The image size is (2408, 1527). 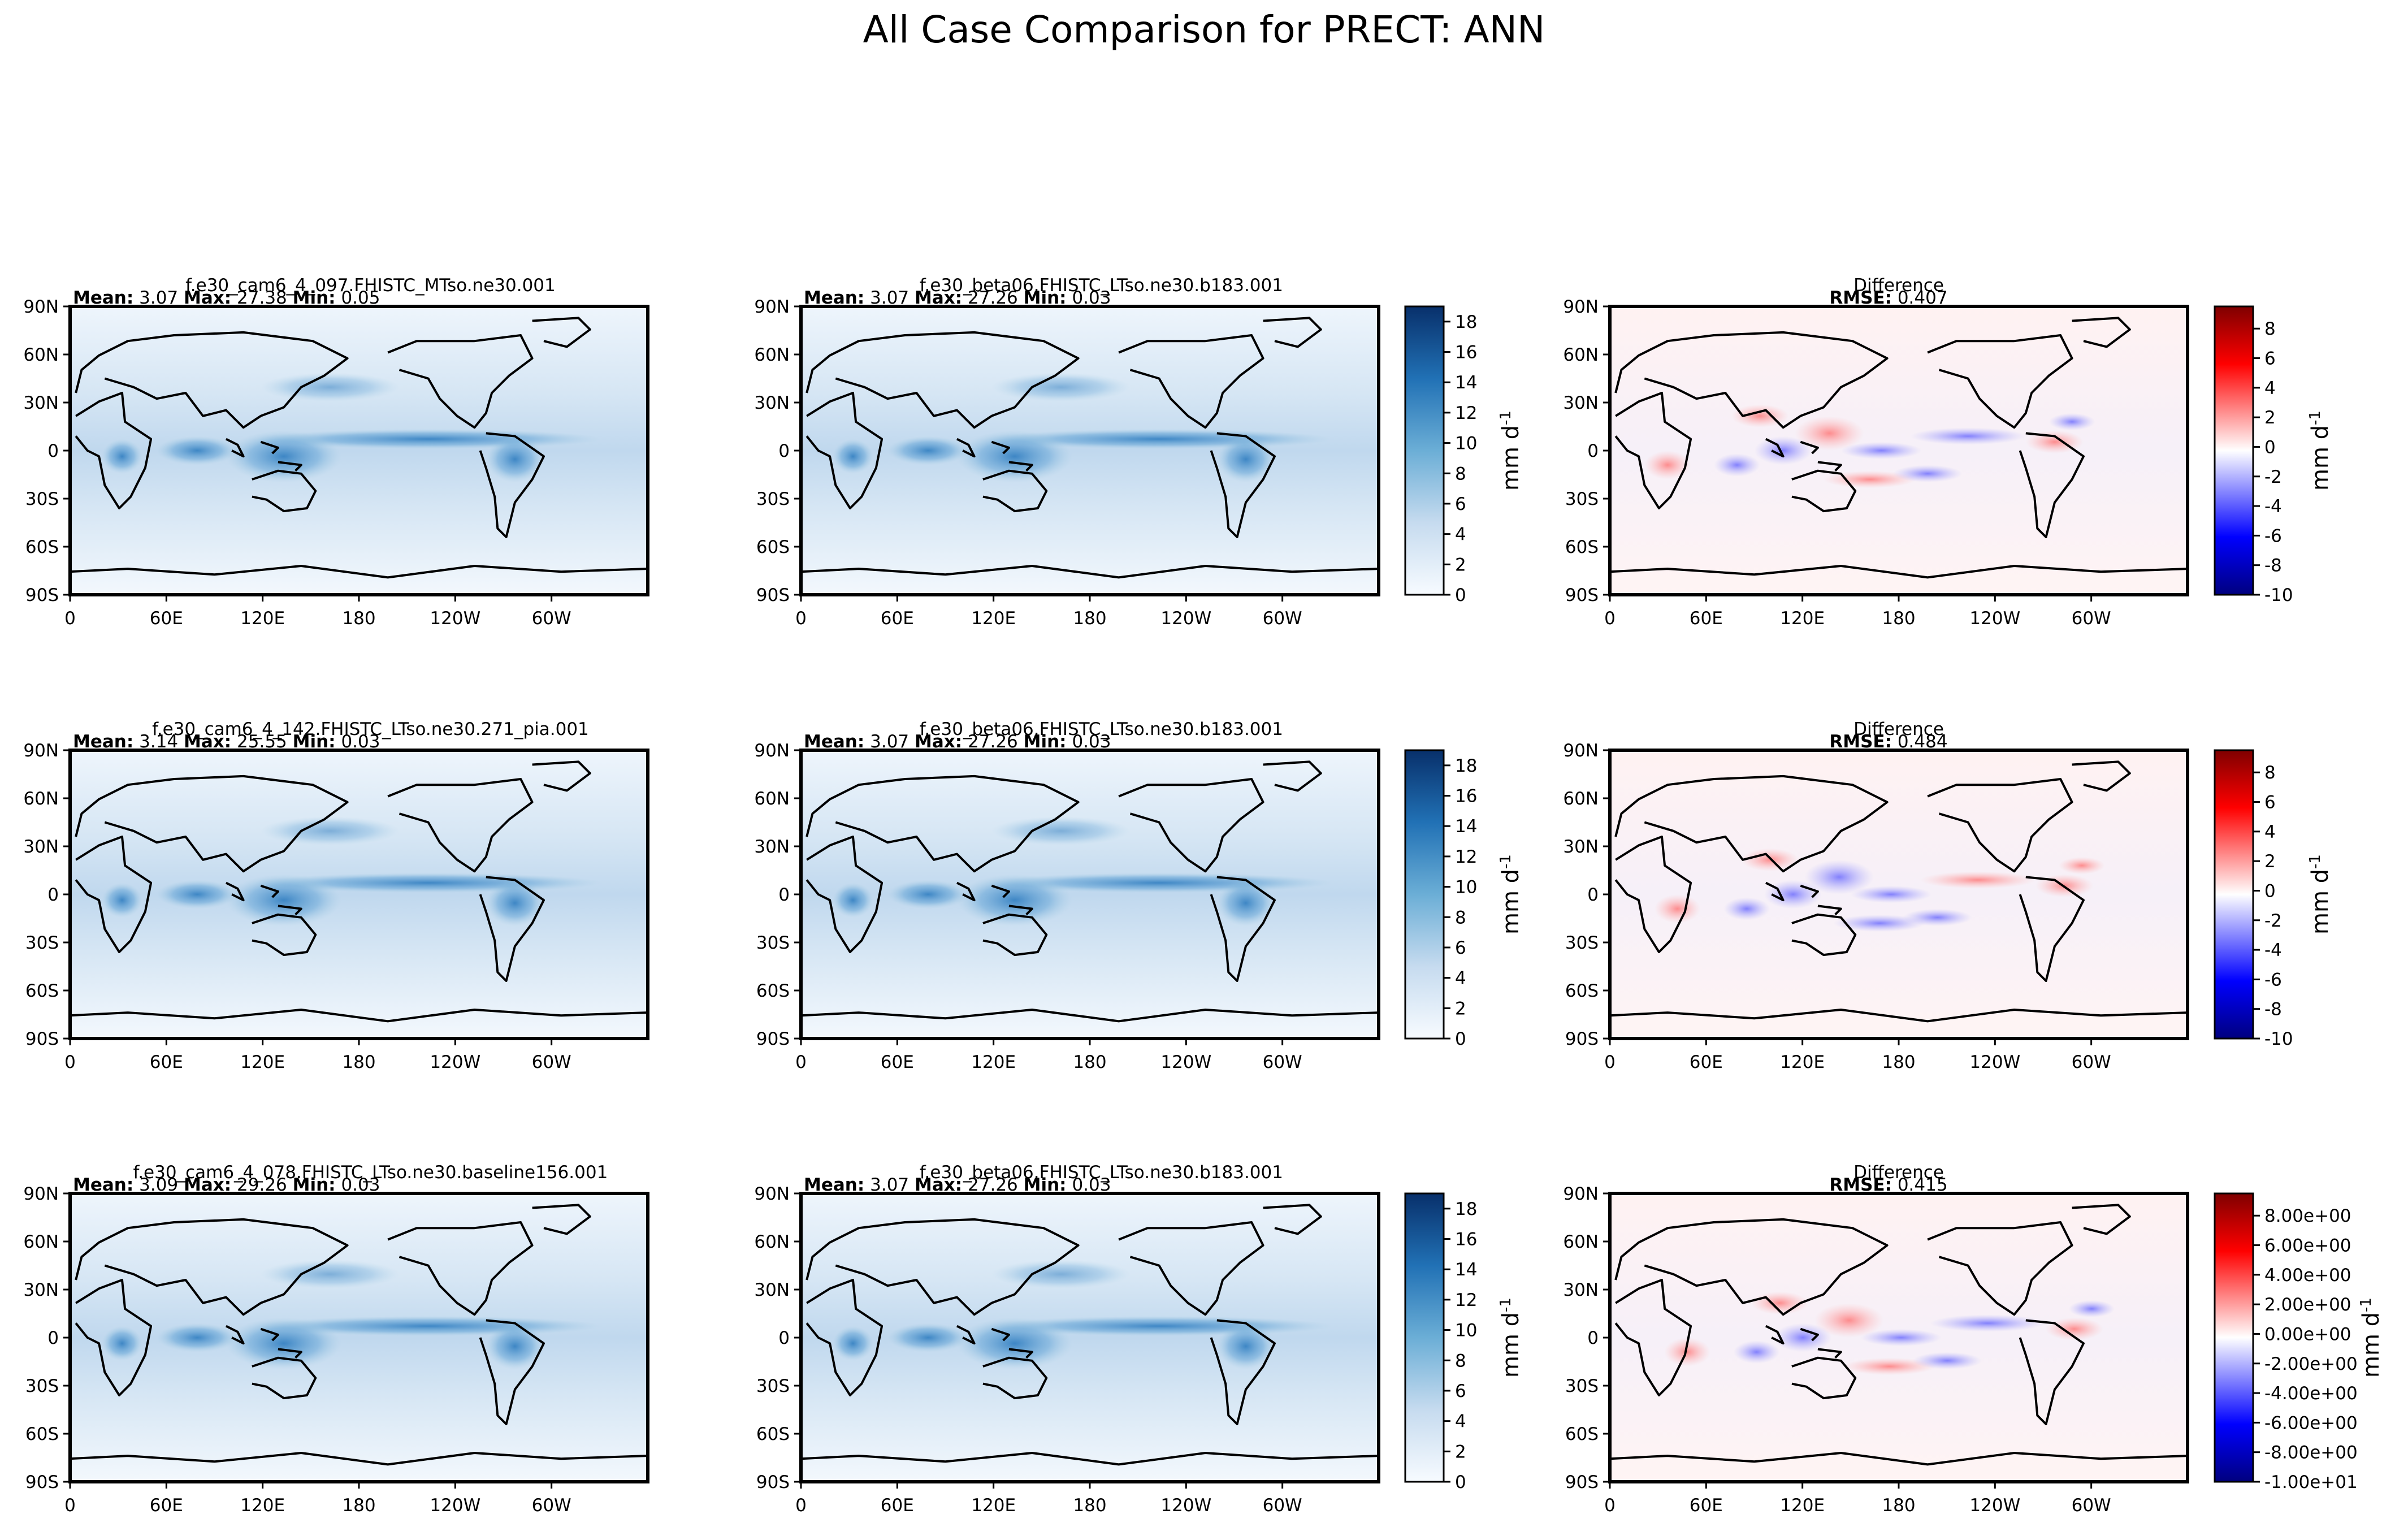 What do you see at coordinates (2307, 1305) in the screenshot?
I see `colorbar-tick-label: 2.00e+00` at bounding box center [2307, 1305].